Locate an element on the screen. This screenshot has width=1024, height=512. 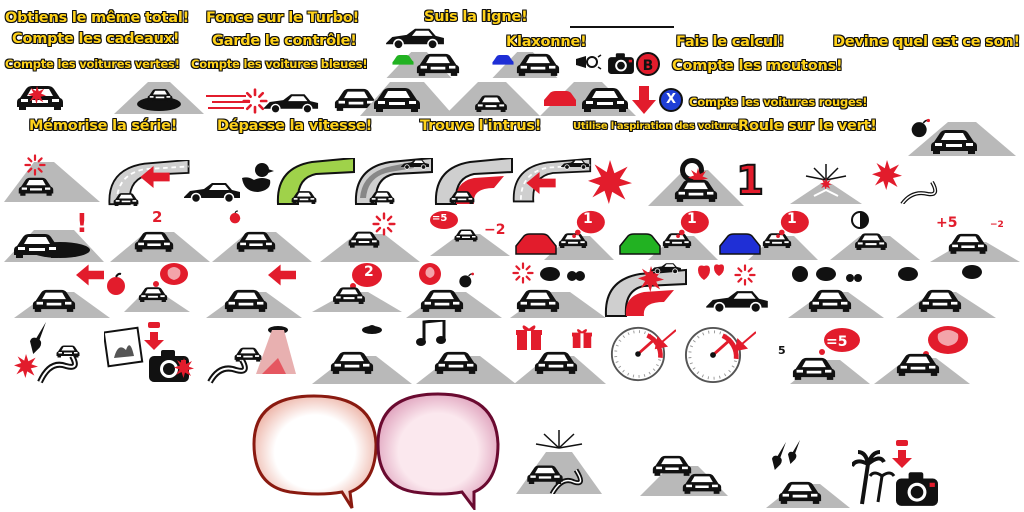
bright-road-car-icon is located at coordinates (559, 462).